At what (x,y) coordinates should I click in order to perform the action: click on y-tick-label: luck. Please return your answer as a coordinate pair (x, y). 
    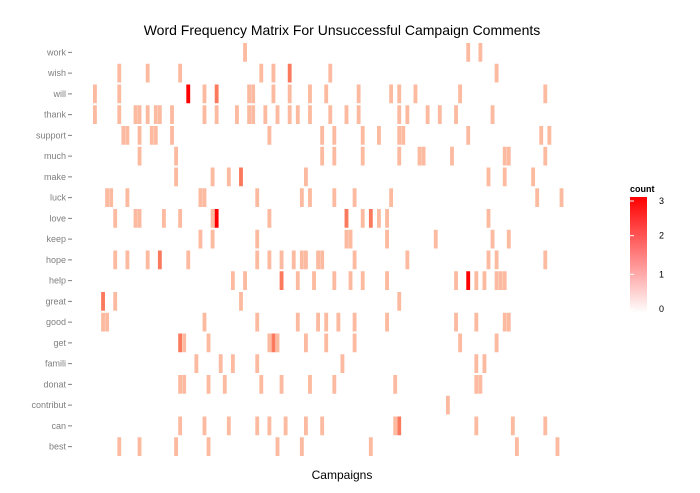
    Looking at the image, I should click on (58, 198).